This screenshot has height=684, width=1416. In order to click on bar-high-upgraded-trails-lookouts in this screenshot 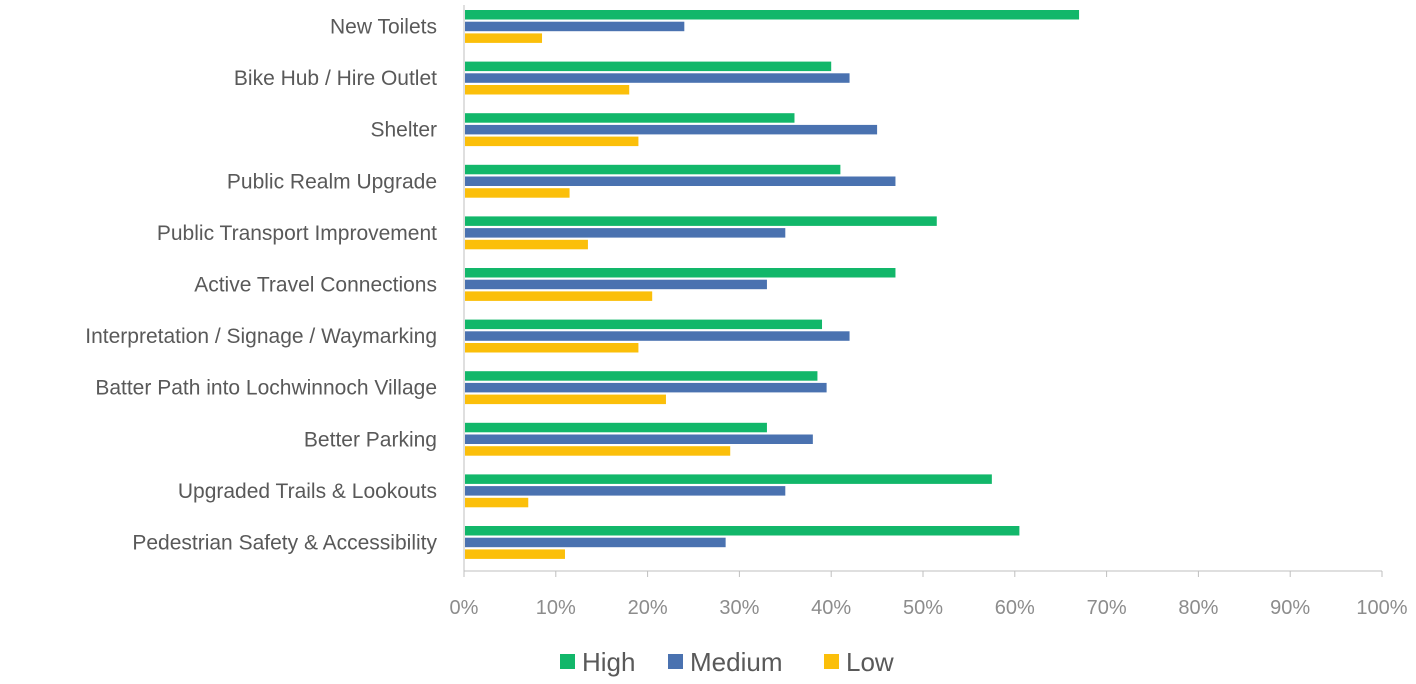, I will do `click(728, 479)`.